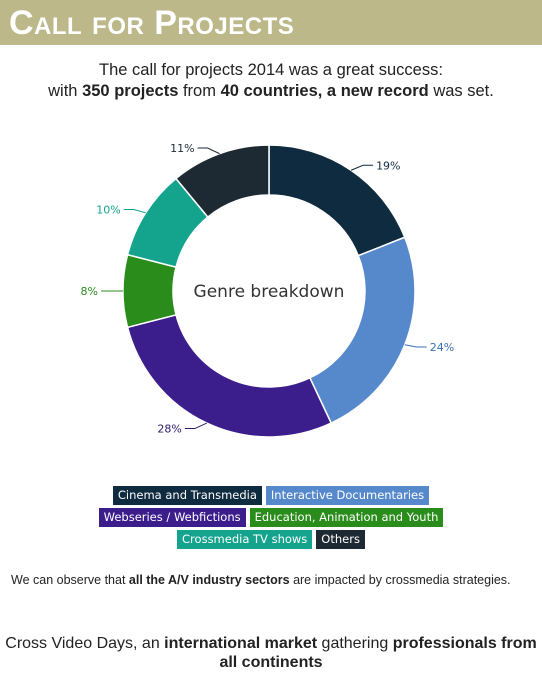 Image resolution: width=542 pixels, height=676 pixels. Describe the element at coordinates (65, 91) in the screenshot. I see `intro-text: with` at that location.